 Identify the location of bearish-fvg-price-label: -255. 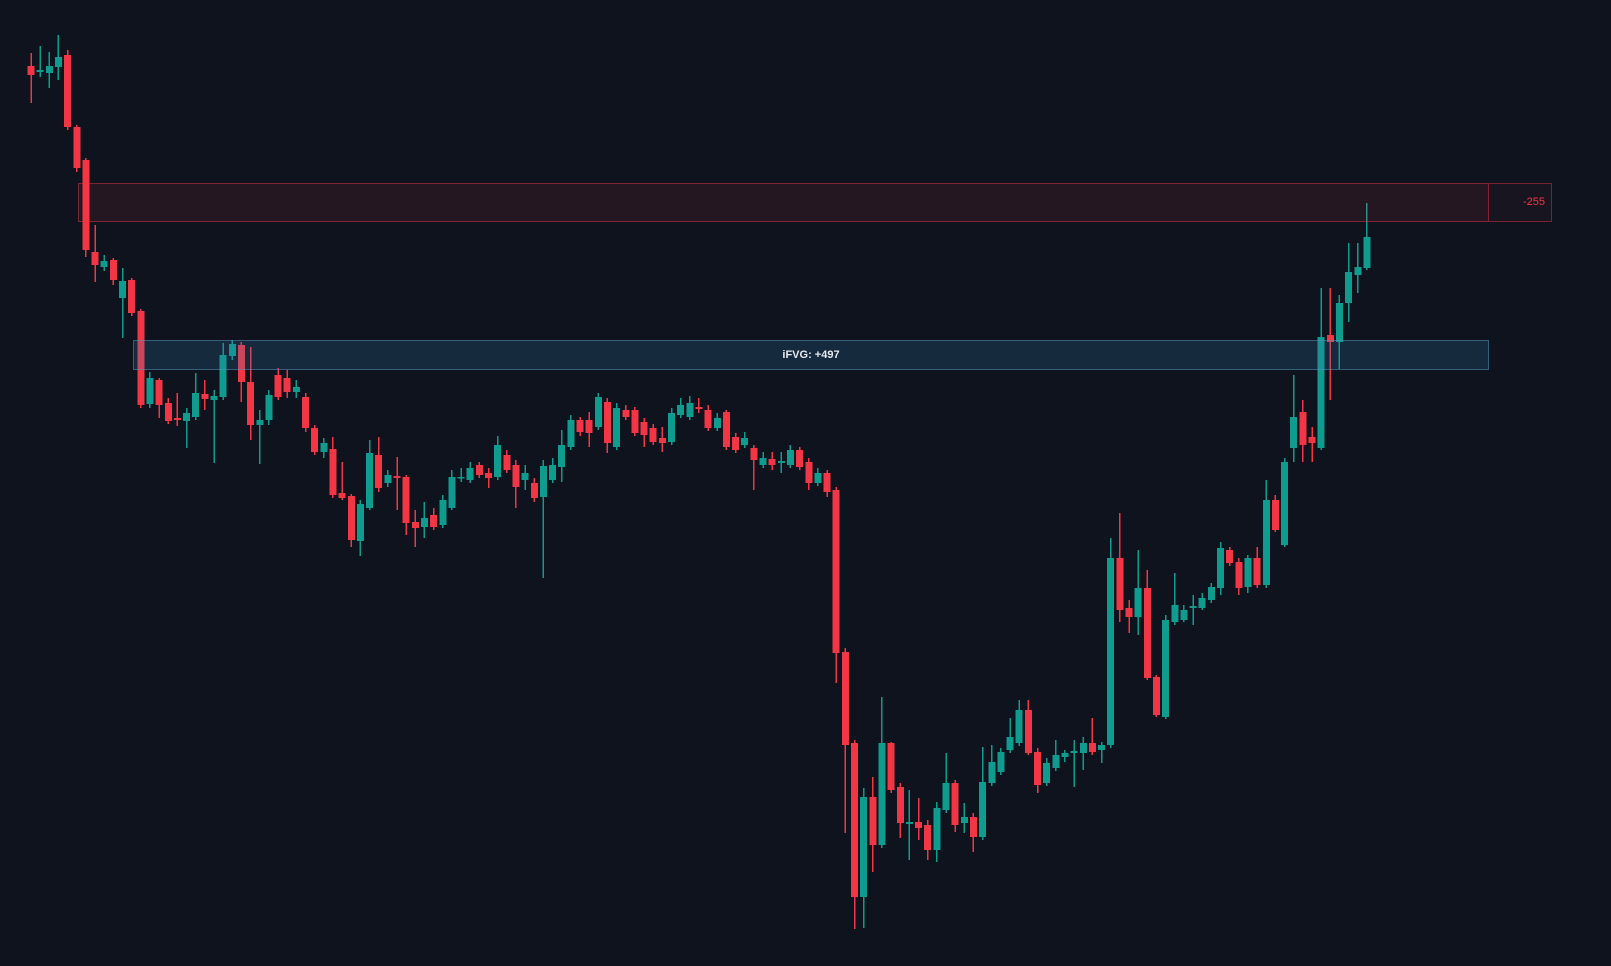
(1533, 202).